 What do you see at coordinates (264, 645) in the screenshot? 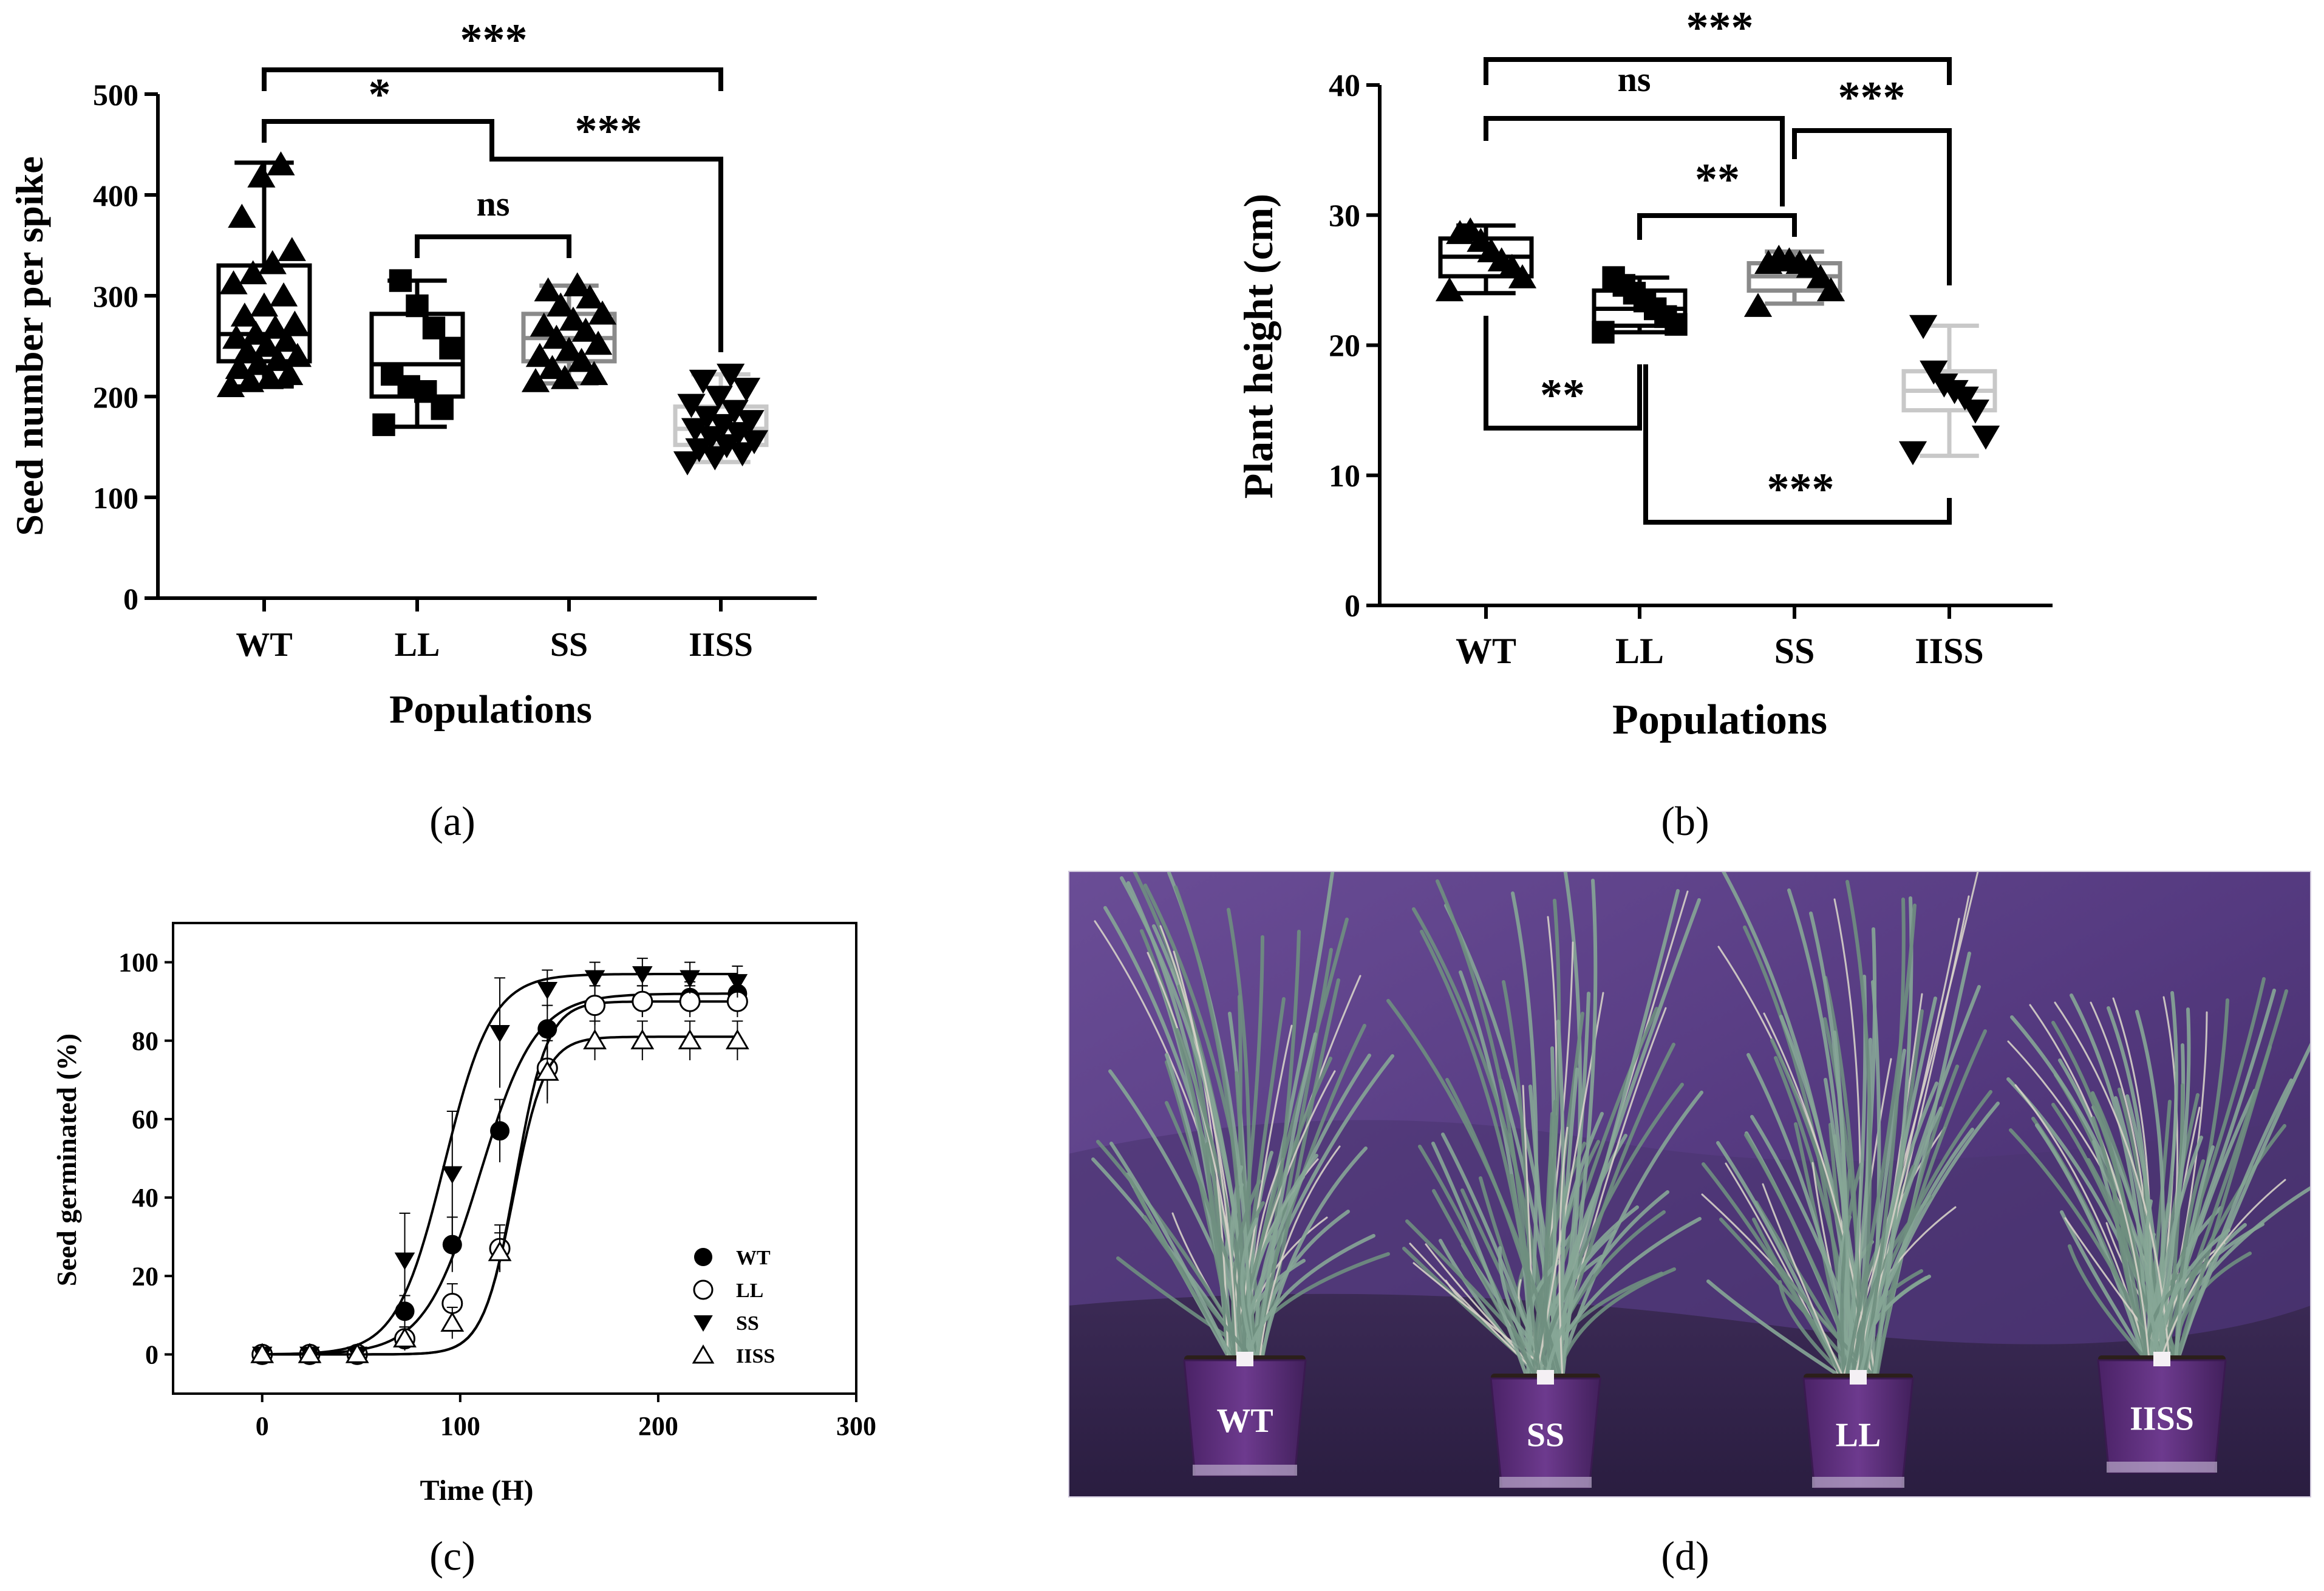
I see `a-xtick-label-wt: WT` at bounding box center [264, 645].